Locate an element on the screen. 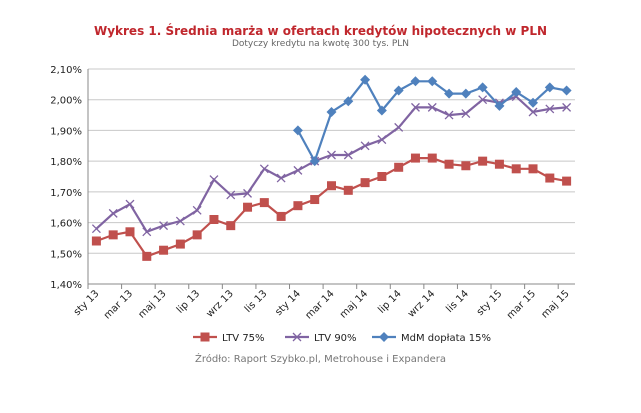  x-tick-label: lip 14 is located at coordinates (389, 301).